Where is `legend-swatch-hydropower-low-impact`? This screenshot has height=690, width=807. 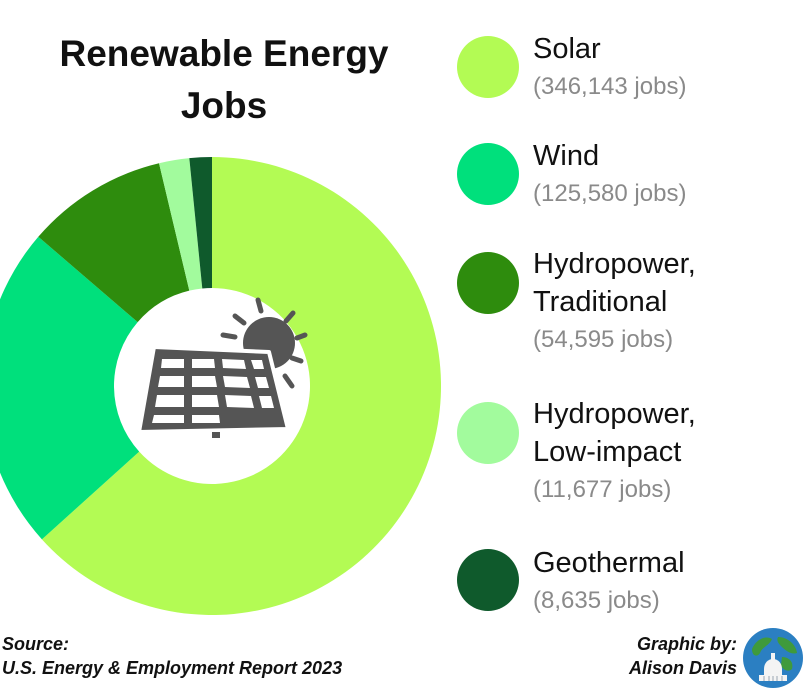
legend-swatch-hydropower-low-impact is located at coordinates (488, 433).